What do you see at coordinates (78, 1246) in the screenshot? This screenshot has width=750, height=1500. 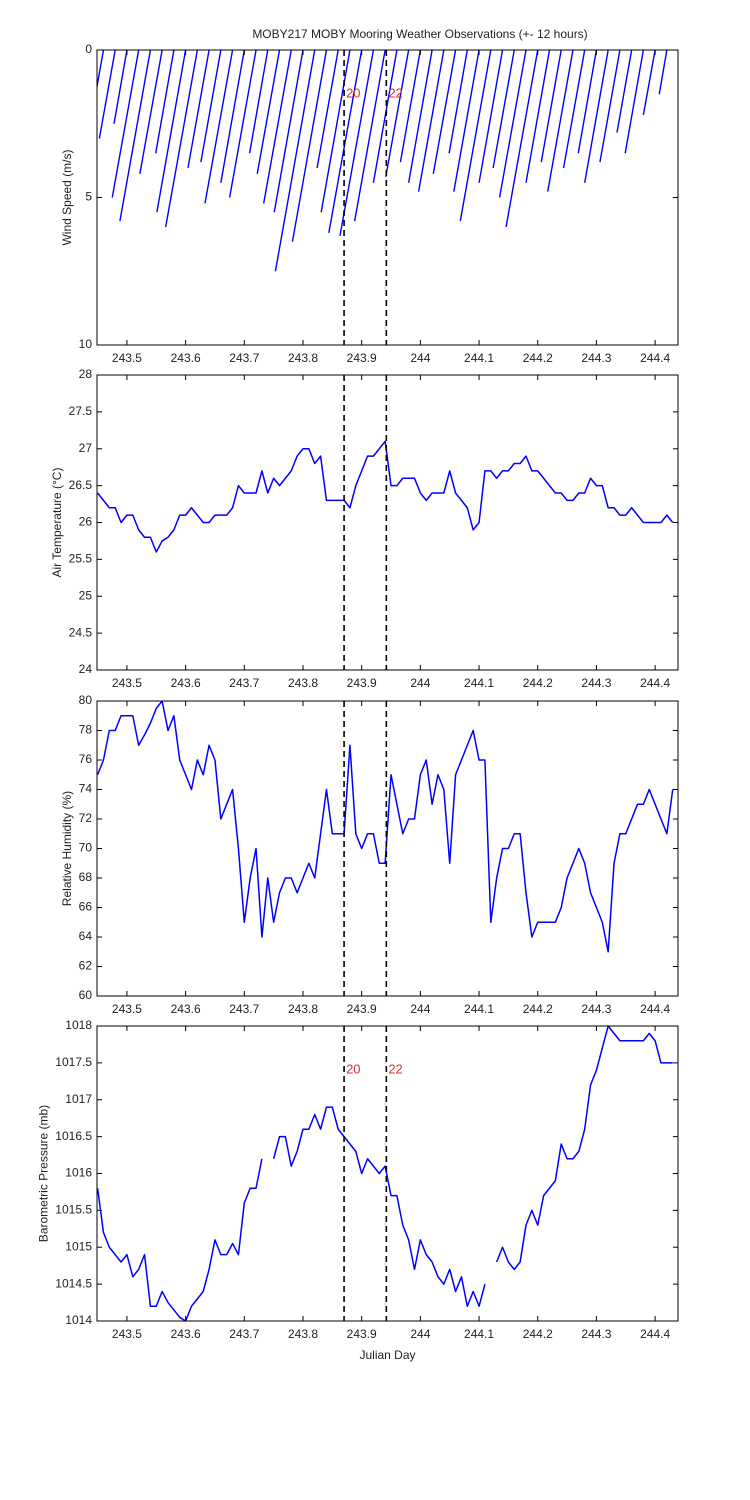 I see `y-tick-label: 1015` at bounding box center [78, 1246].